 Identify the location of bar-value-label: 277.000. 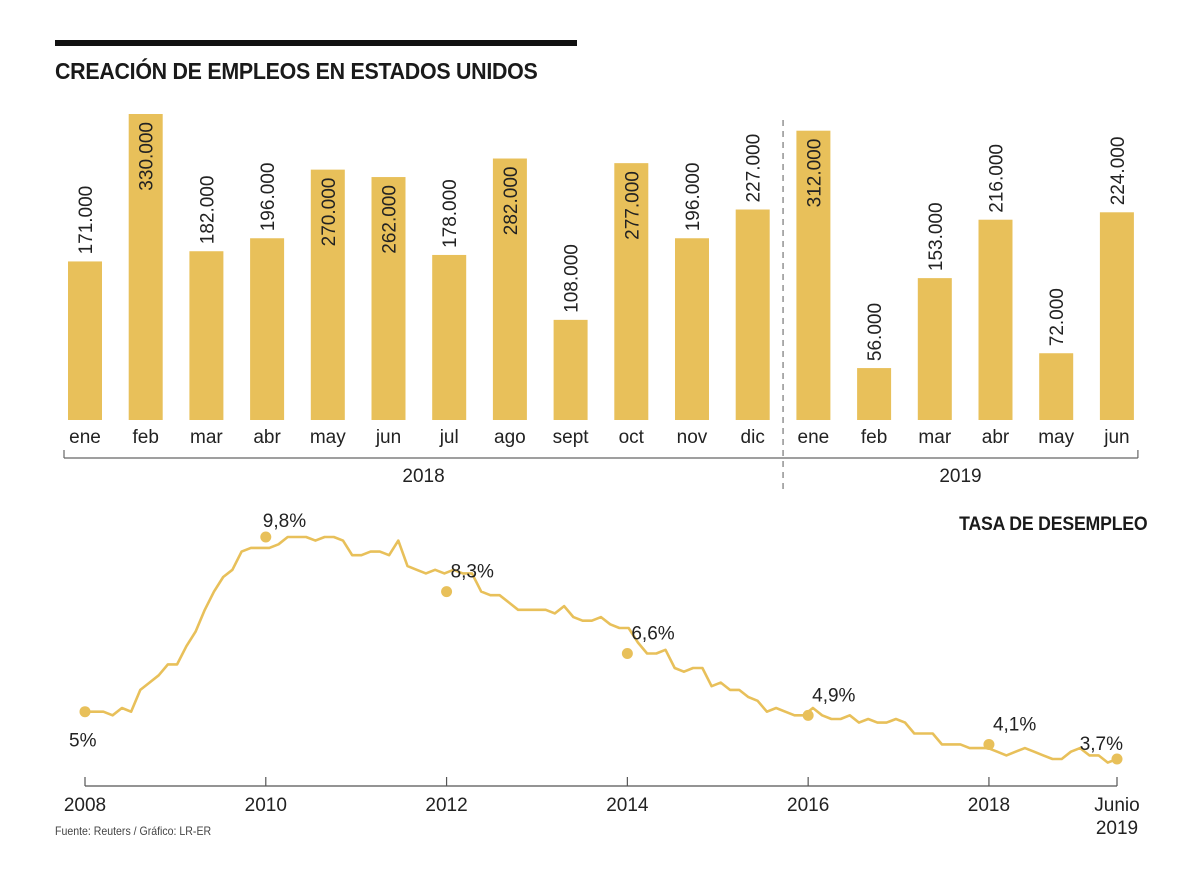
(632, 205).